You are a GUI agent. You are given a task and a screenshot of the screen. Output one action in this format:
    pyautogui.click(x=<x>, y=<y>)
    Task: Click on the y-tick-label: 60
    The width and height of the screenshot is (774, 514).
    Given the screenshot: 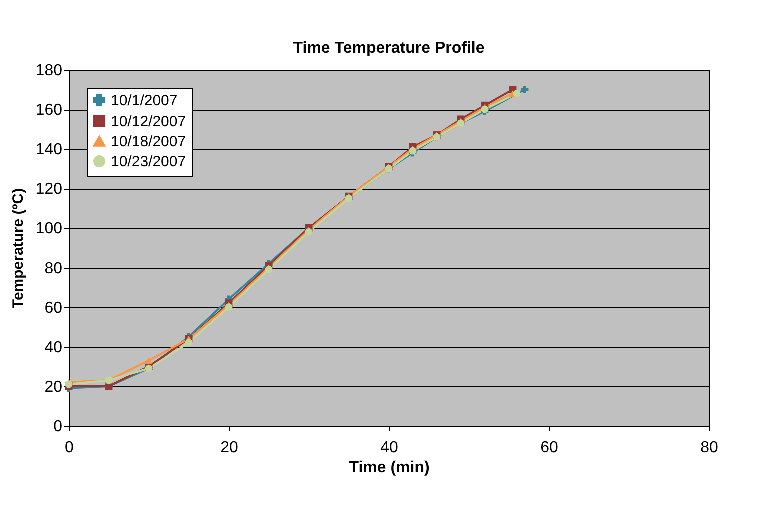 What is the action you would take?
    pyautogui.click(x=53, y=308)
    